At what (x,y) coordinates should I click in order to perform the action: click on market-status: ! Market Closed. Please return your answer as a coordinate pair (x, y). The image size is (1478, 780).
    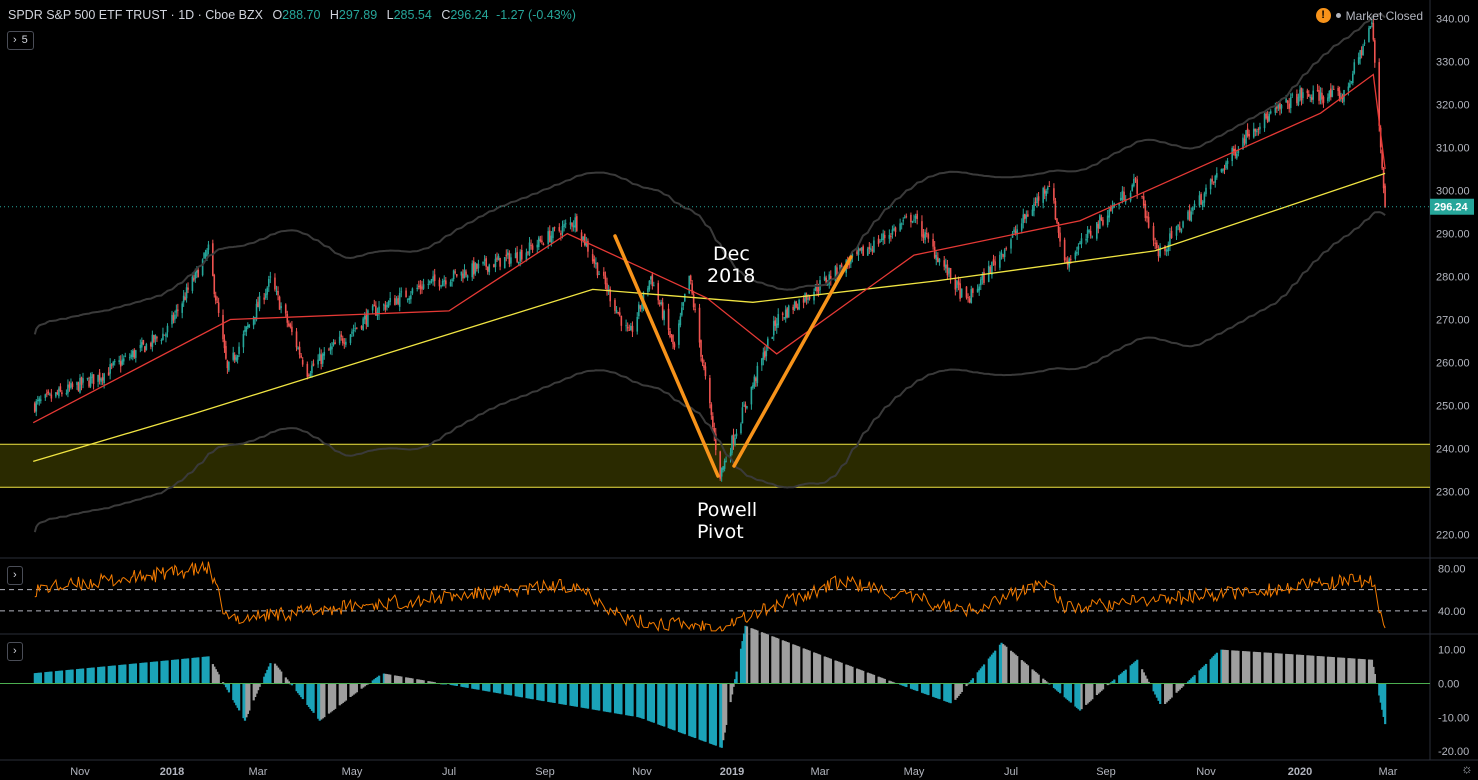
    Looking at the image, I should click on (1369, 15).